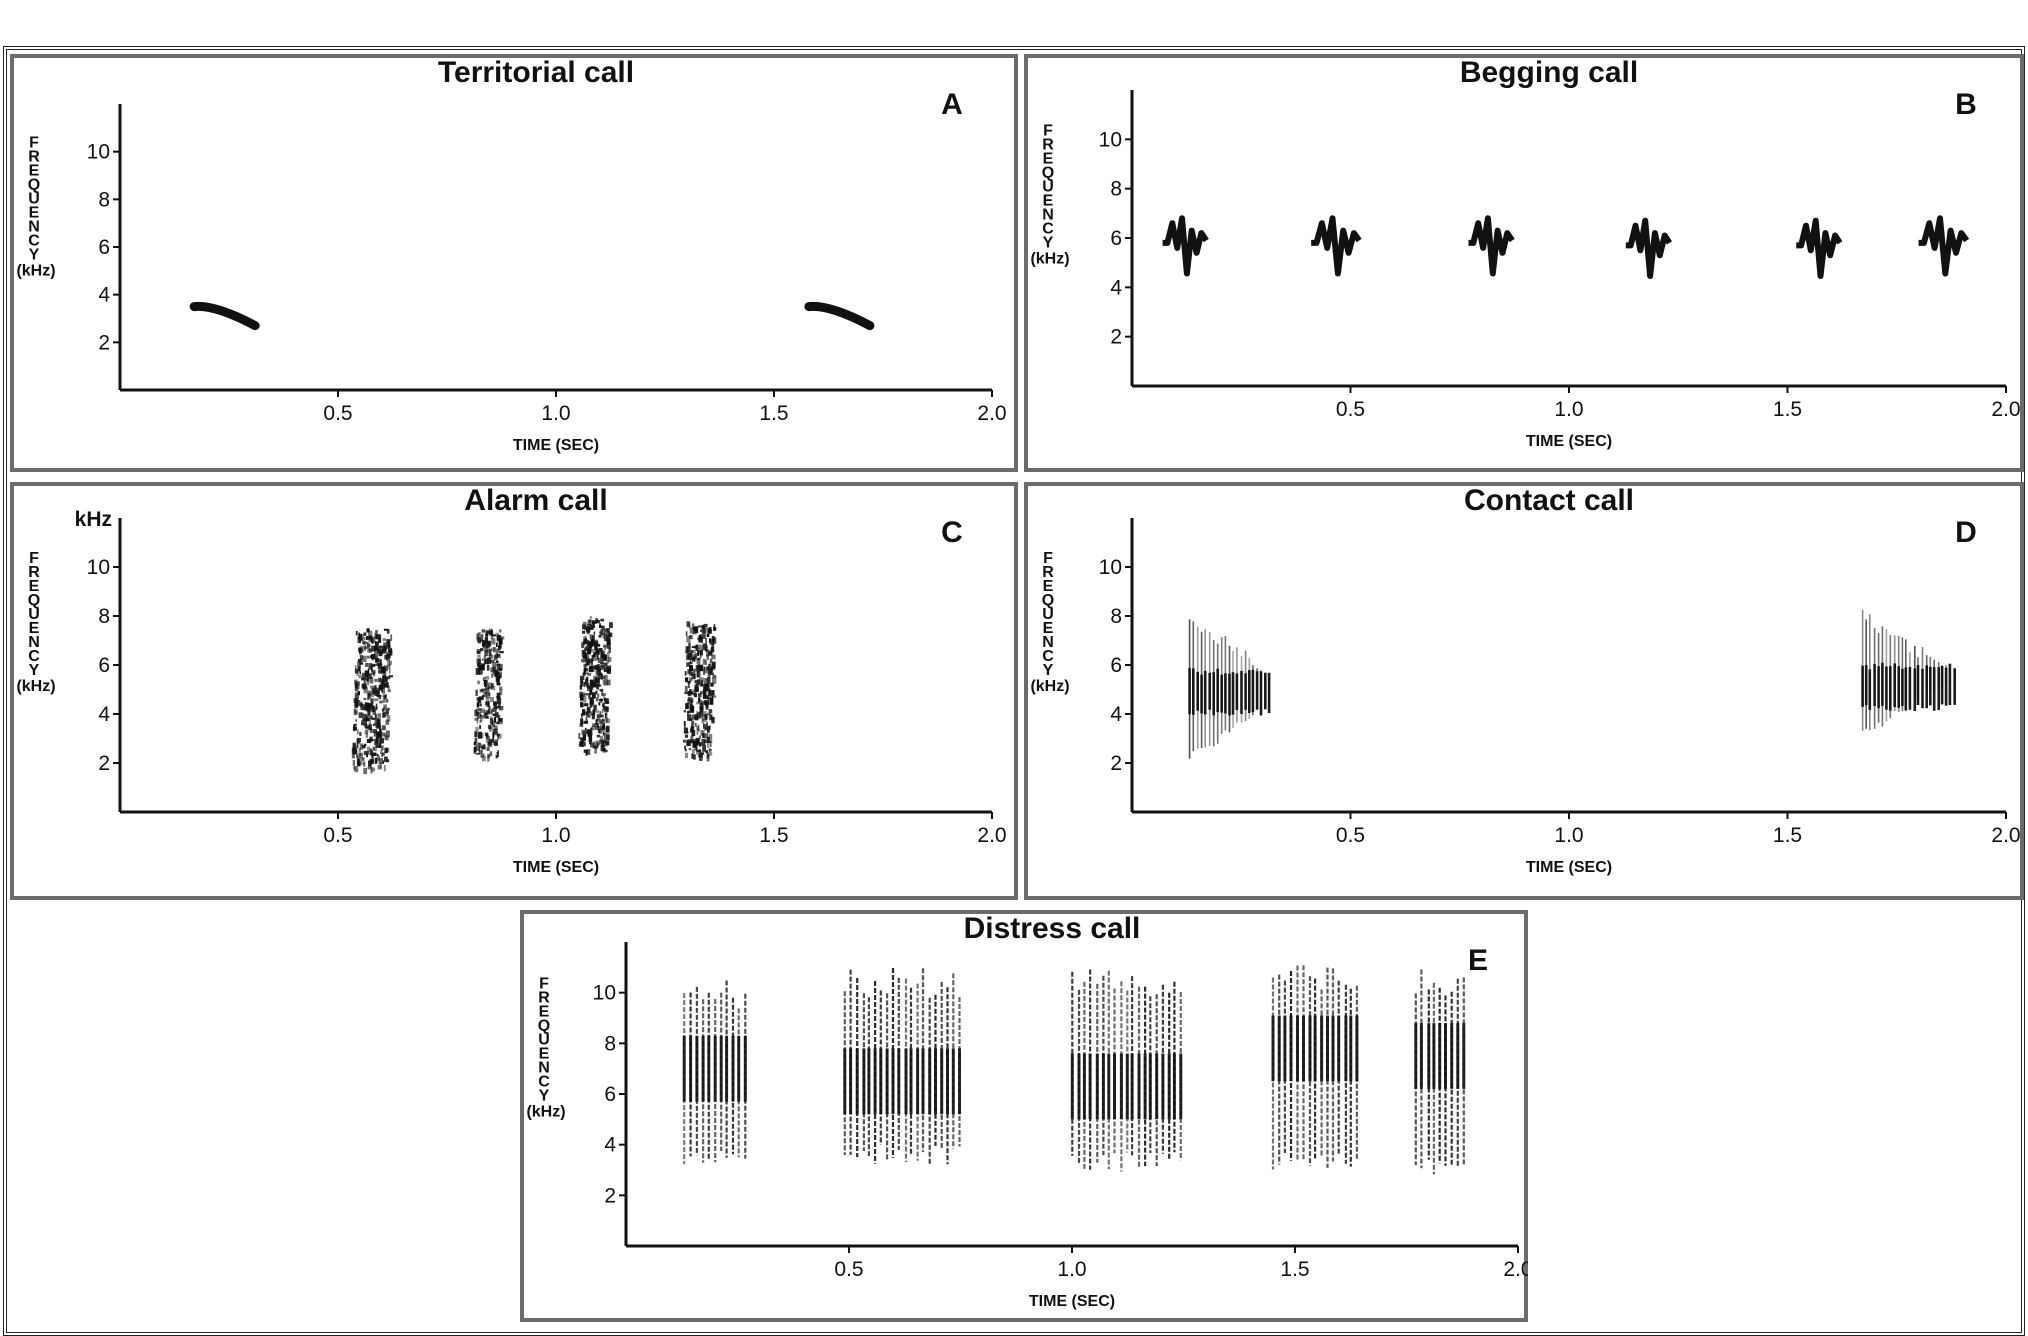 Image resolution: width=2028 pixels, height=1336 pixels. Describe the element at coordinates (952, 532) in the screenshot. I see `panel-letter: C` at that location.